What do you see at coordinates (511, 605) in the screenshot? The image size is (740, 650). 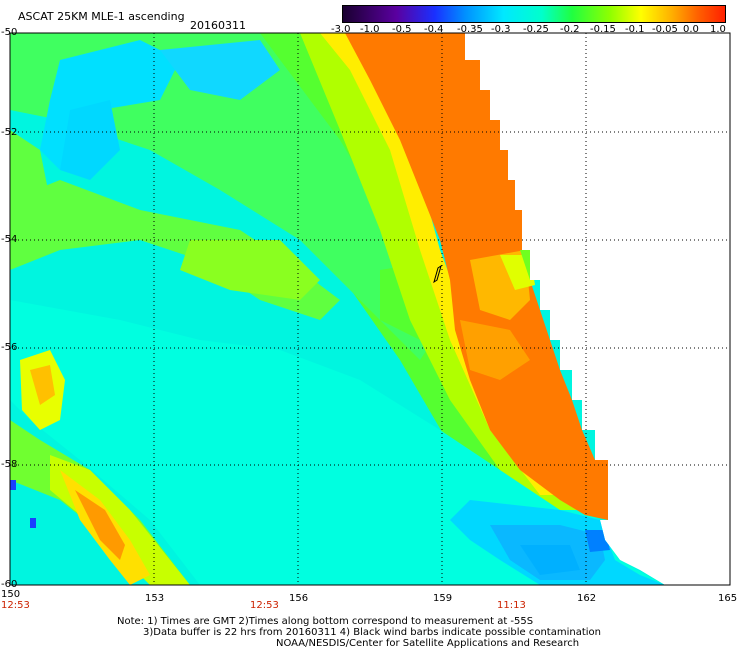 I see `time-label: 11:13` at bounding box center [511, 605].